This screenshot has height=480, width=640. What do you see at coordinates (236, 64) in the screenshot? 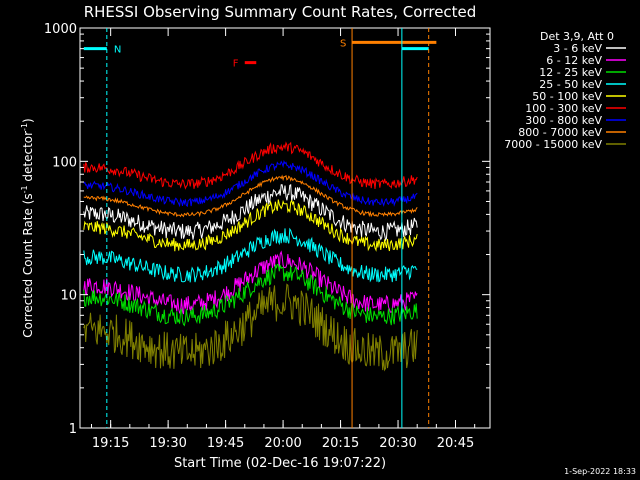
I see `flag-f-label: F` at bounding box center [236, 64].